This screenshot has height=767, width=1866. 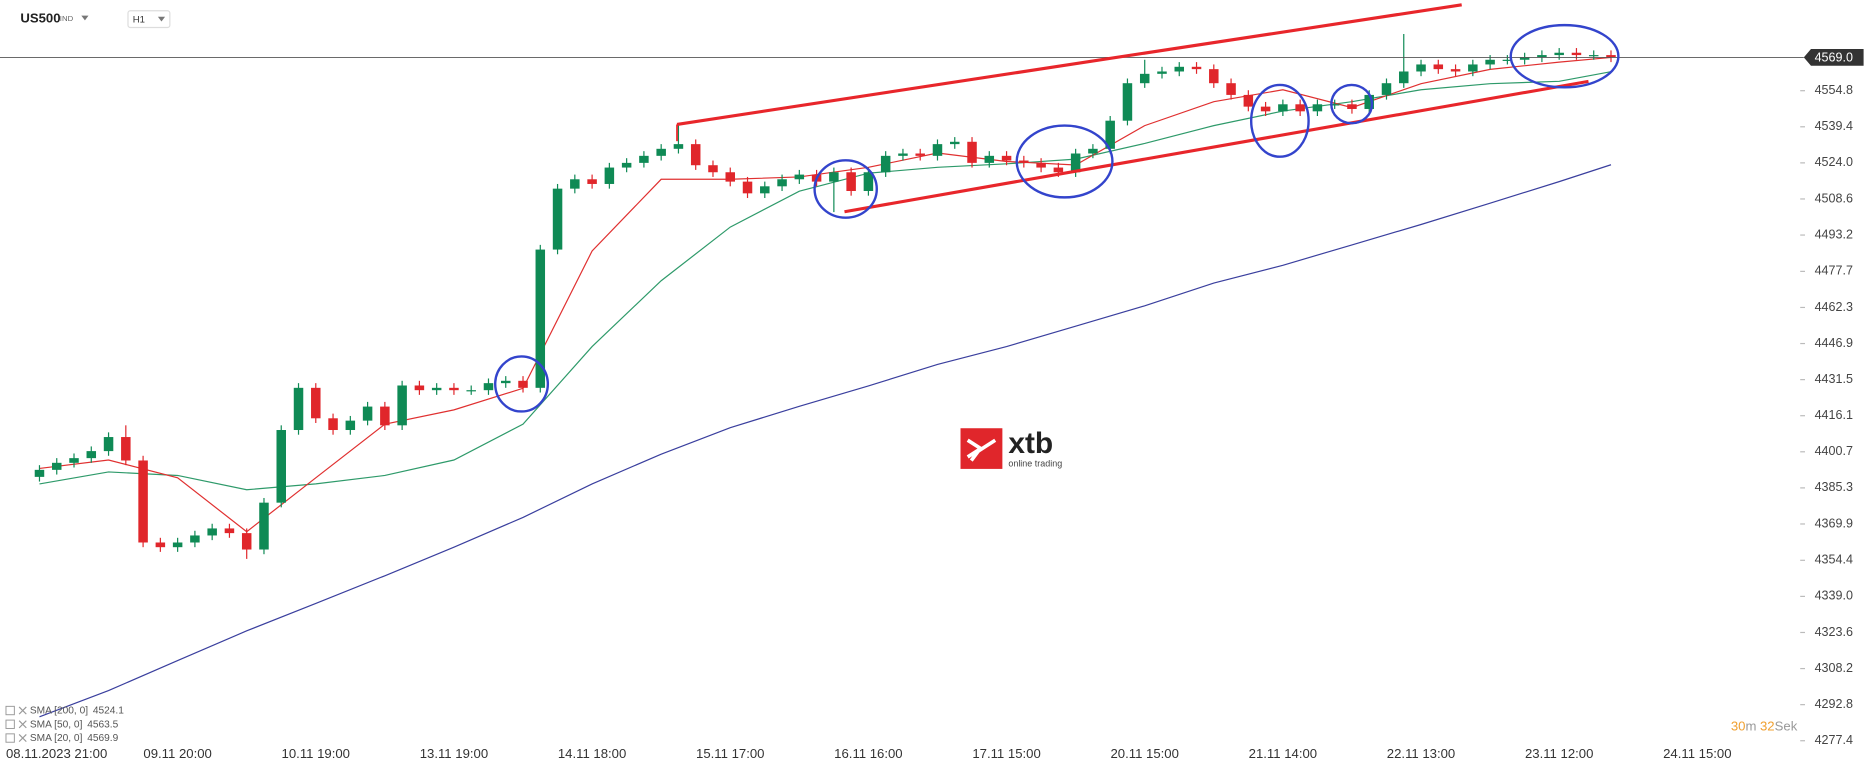 I want to click on x-tick-label: 15.11 17:00, so click(x=730, y=753).